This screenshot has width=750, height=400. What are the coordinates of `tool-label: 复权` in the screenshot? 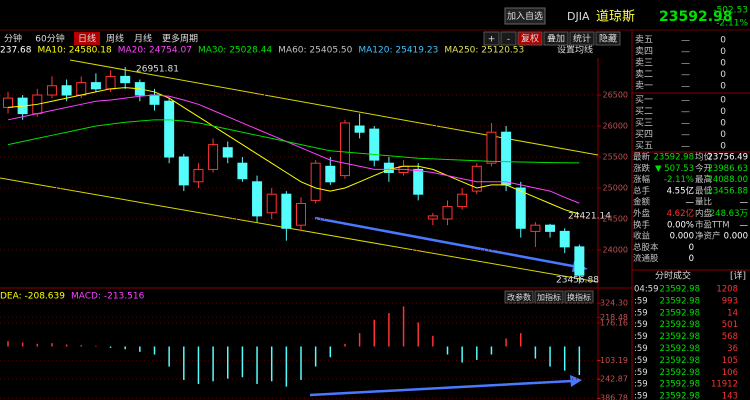 It's located at (530, 39).